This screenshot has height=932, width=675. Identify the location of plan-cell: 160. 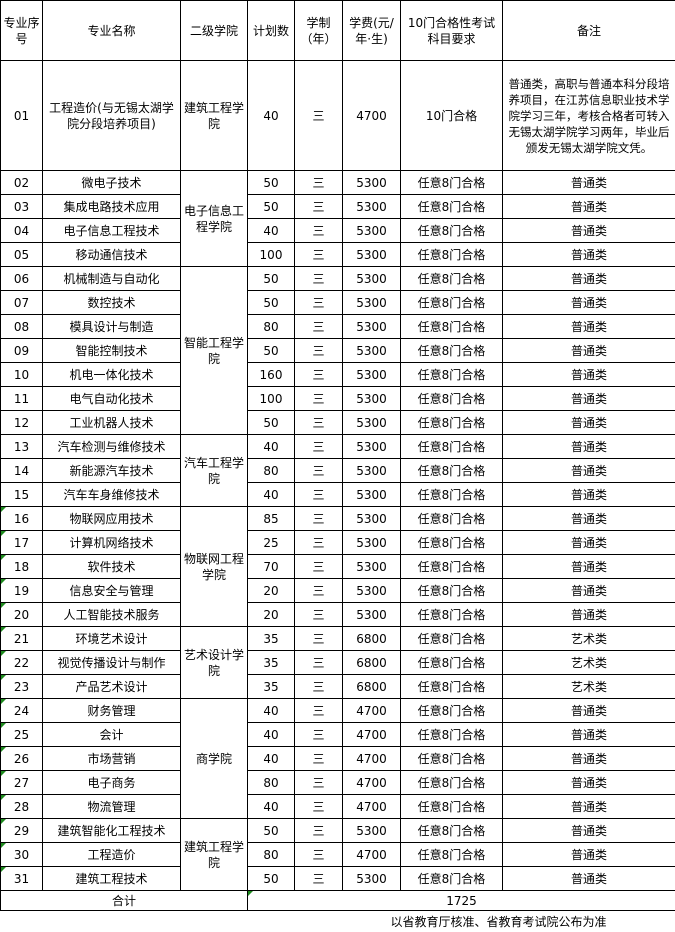
(271, 374).